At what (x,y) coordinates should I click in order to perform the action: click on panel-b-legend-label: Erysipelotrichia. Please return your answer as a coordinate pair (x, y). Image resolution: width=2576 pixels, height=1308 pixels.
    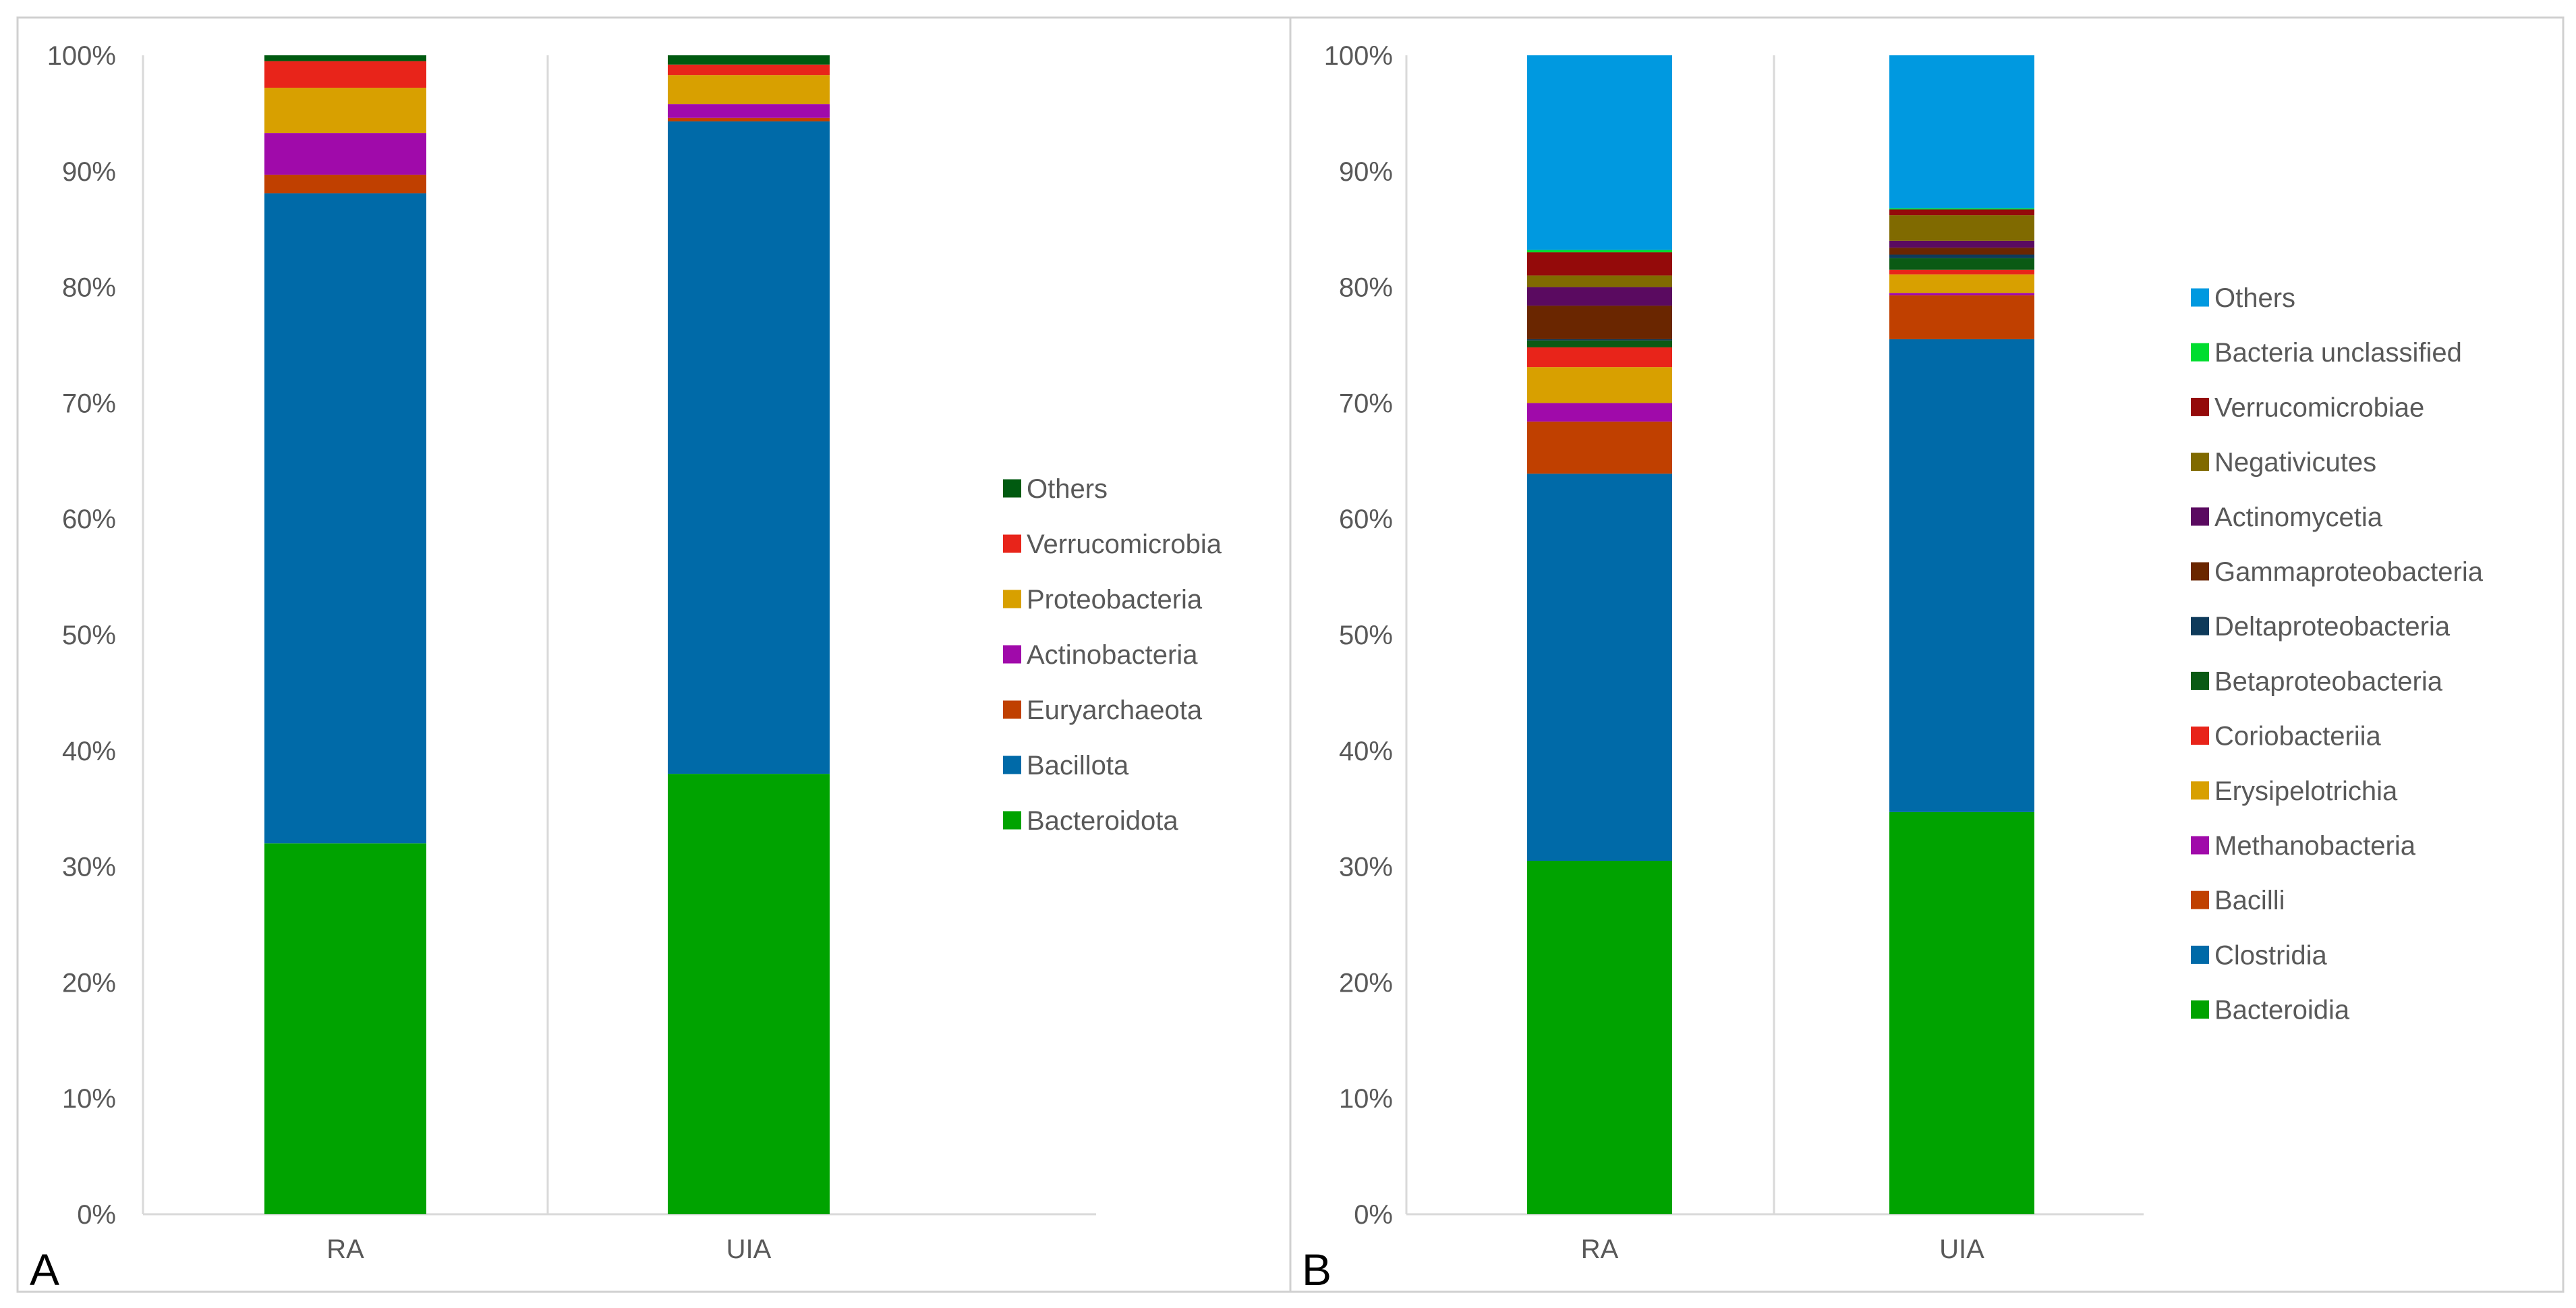
    Looking at the image, I should click on (2306, 791).